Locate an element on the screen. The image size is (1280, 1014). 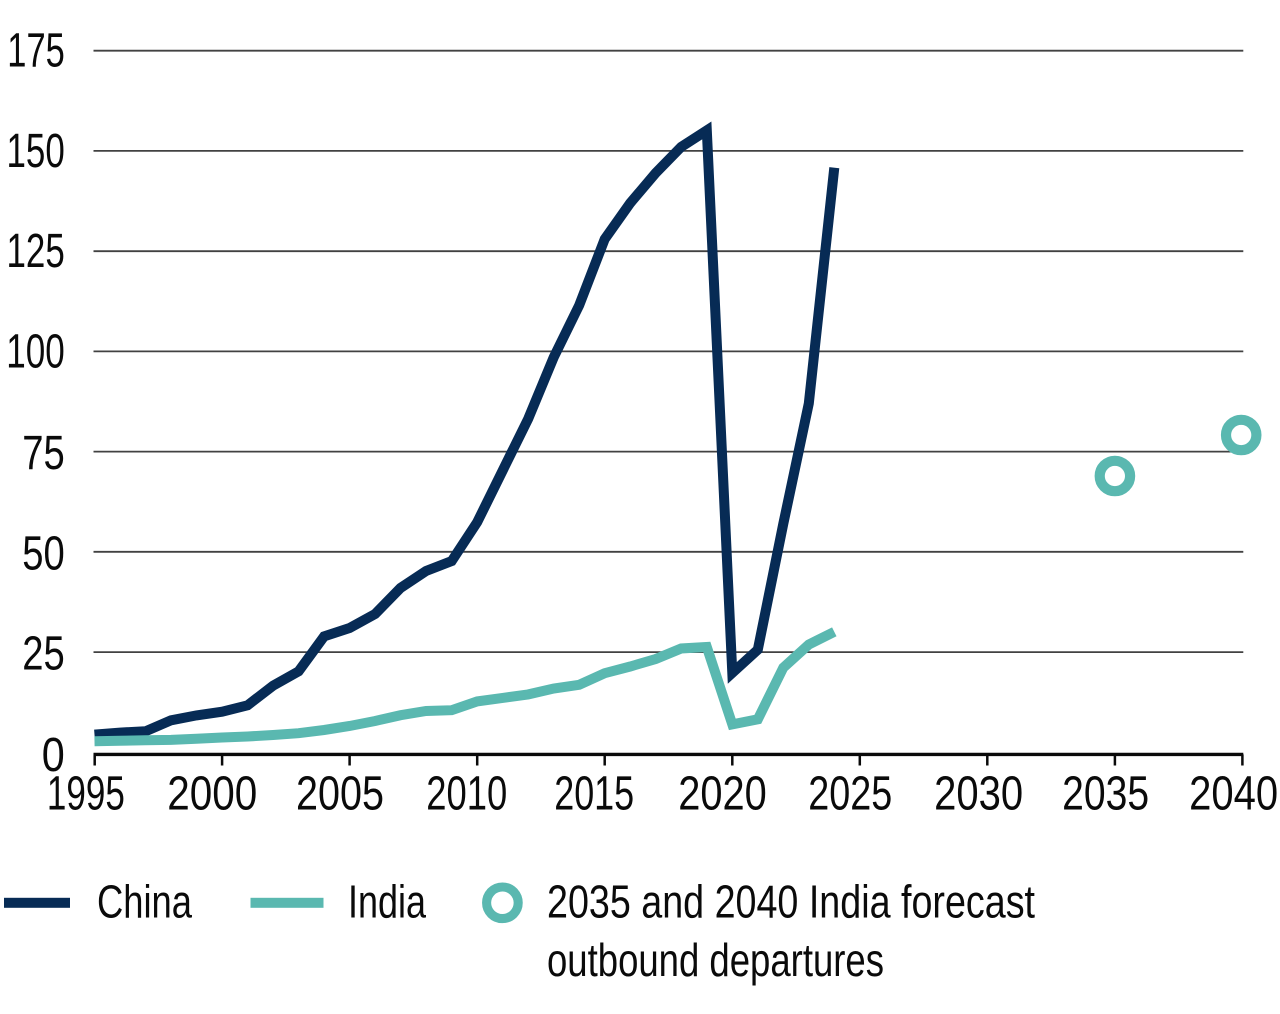
svg-text: 2020 is located at coordinates (722, 794).